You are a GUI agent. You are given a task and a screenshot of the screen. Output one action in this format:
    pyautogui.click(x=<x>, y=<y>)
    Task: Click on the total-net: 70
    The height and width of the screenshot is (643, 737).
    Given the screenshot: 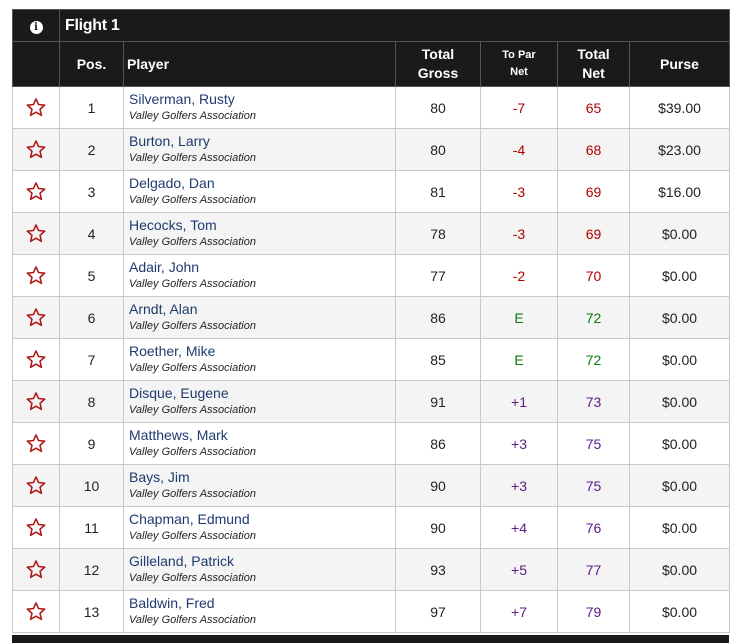 What is the action you would take?
    pyautogui.click(x=593, y=275)
    